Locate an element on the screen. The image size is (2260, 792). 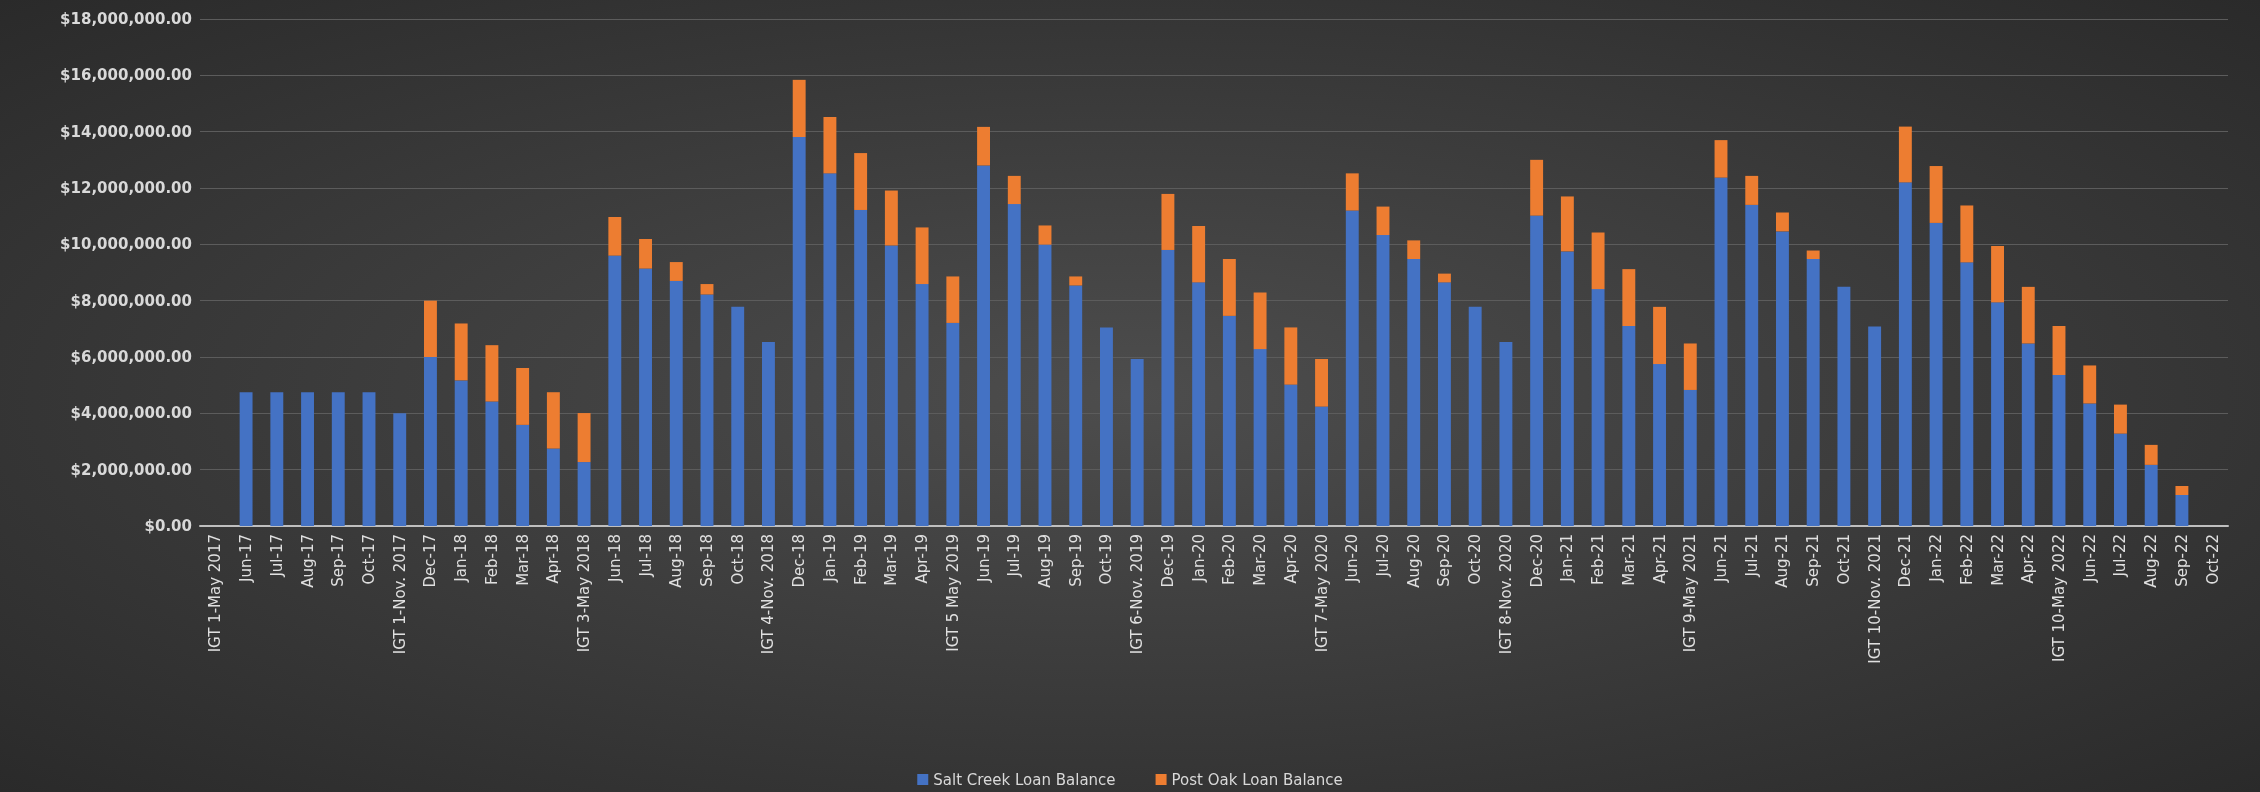
x-tick-label: IGT 3-May 2018 is located at coordinates (584, 593).